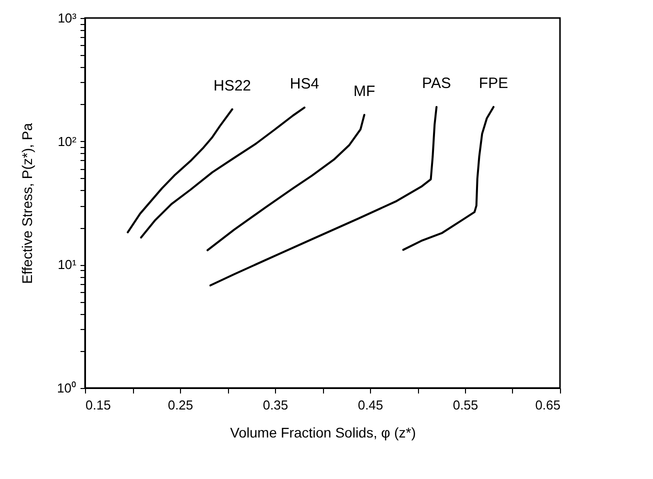 The image size is (653, 479). Describe the element at coordinates (98, 405) in the screenshot. I see `x-tick-label: 0.15` at that location.